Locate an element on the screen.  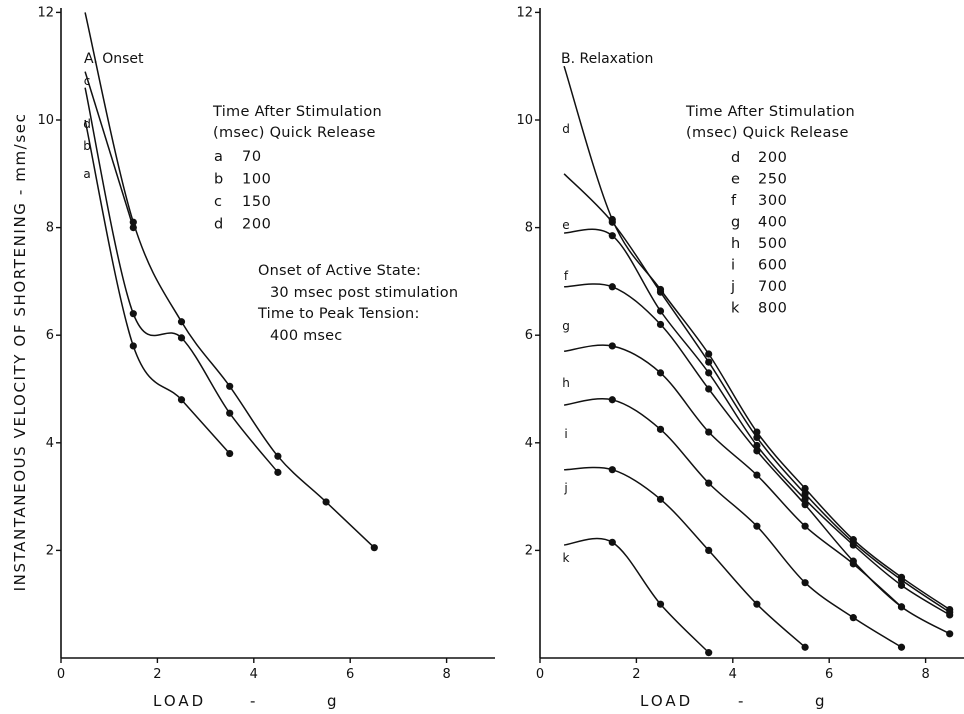
panel-a-y-tick-label: 8 is located at coordinates (50, 228).